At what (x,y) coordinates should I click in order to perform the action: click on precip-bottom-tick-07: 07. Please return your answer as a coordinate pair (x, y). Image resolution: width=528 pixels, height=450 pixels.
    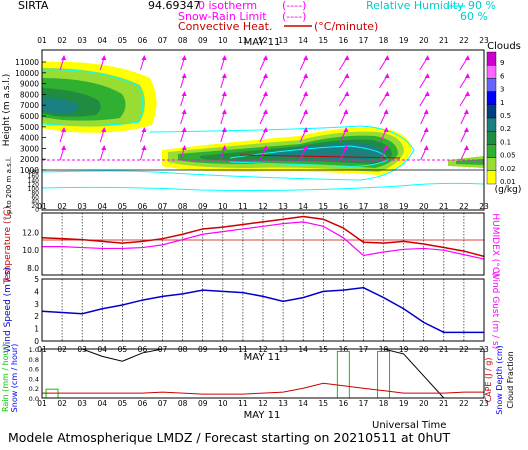
    Looking at the image, I should click on (163, 403).